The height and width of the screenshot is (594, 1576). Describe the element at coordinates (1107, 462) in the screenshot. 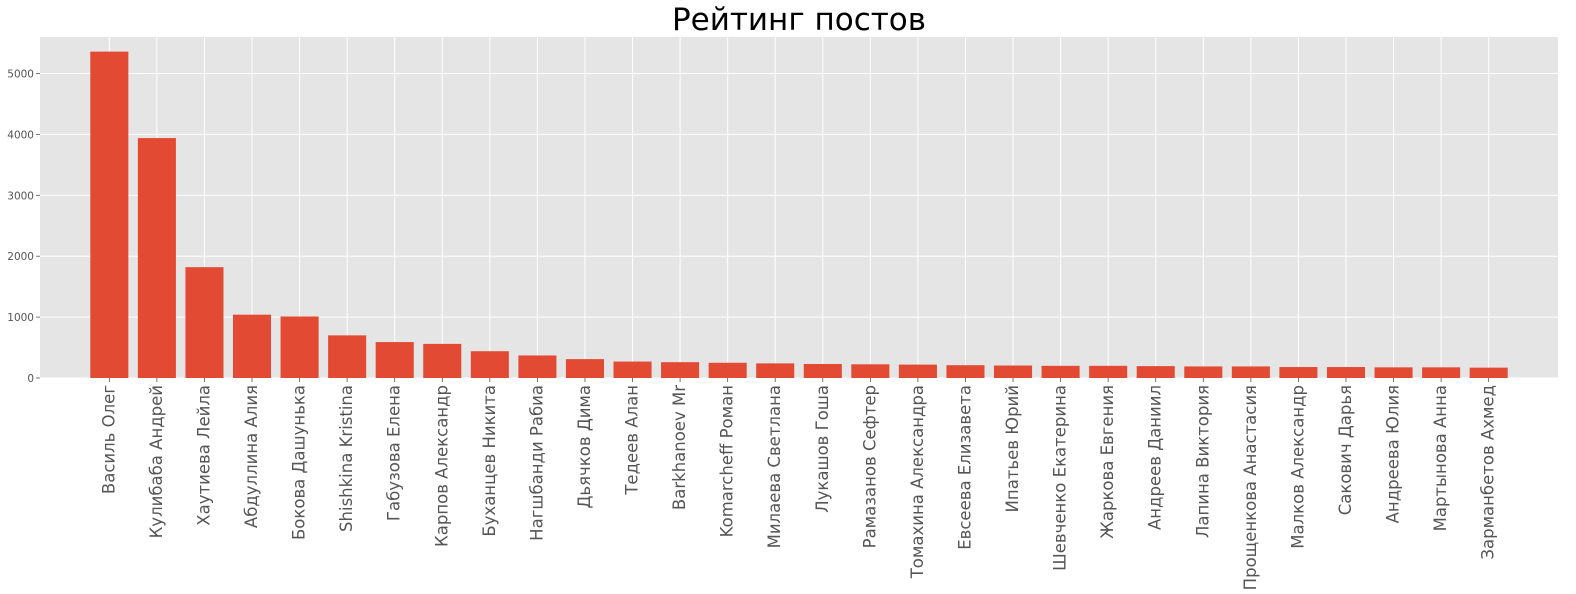

I see `x-tick-label: Жаркова Евгения` at that location.